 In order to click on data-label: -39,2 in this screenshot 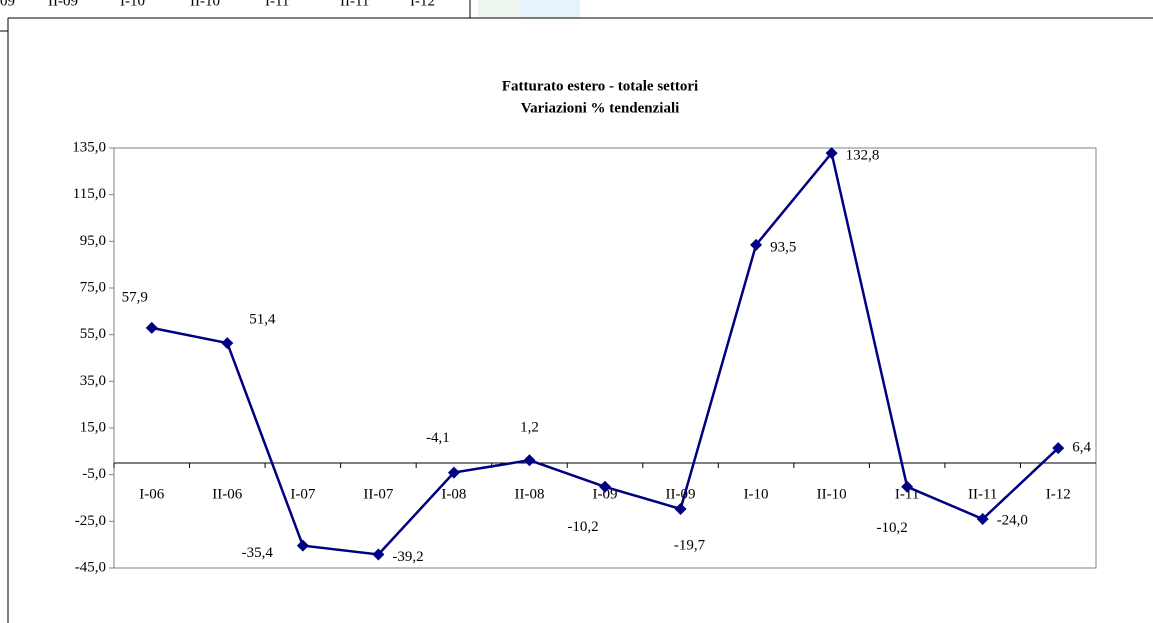, I will do `click(407, 557)`.